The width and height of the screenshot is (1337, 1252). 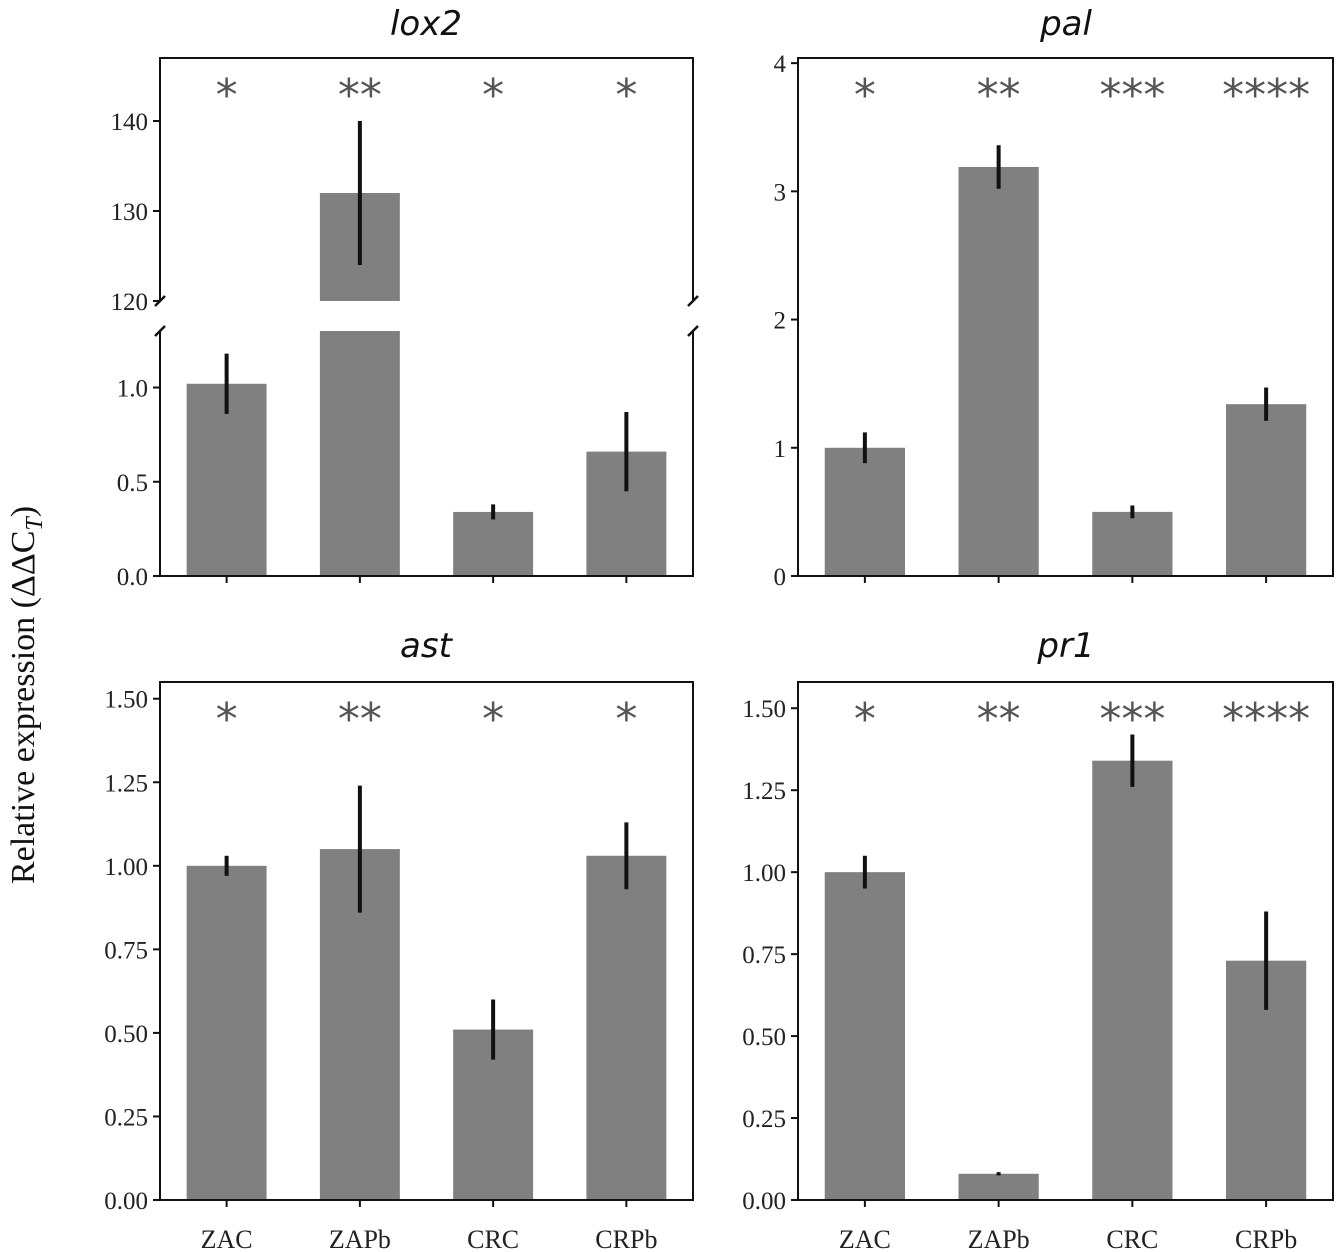 I want to click on bar-lox2-ZAPb-lower, so click(x=359, y=453).